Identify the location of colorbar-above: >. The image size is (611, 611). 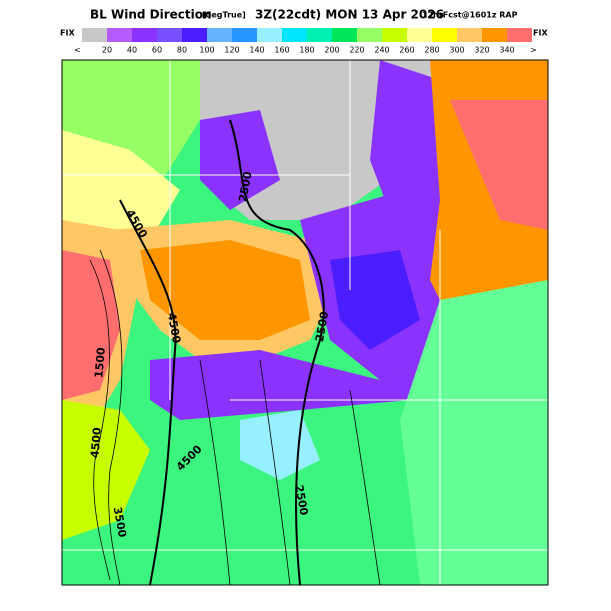
(533, 50).